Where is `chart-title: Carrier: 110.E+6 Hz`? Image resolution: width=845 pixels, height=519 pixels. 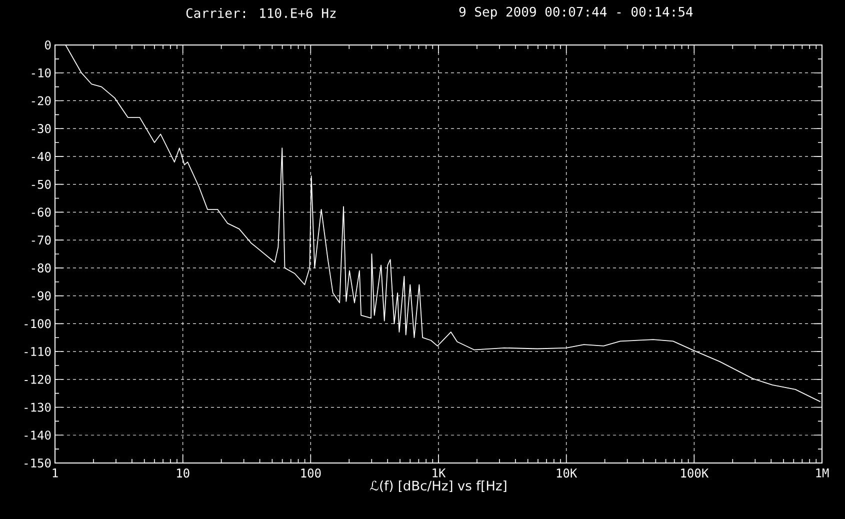
chart-title: Carrier: 110.E+6 Hz is located at coordinates (261, 13).